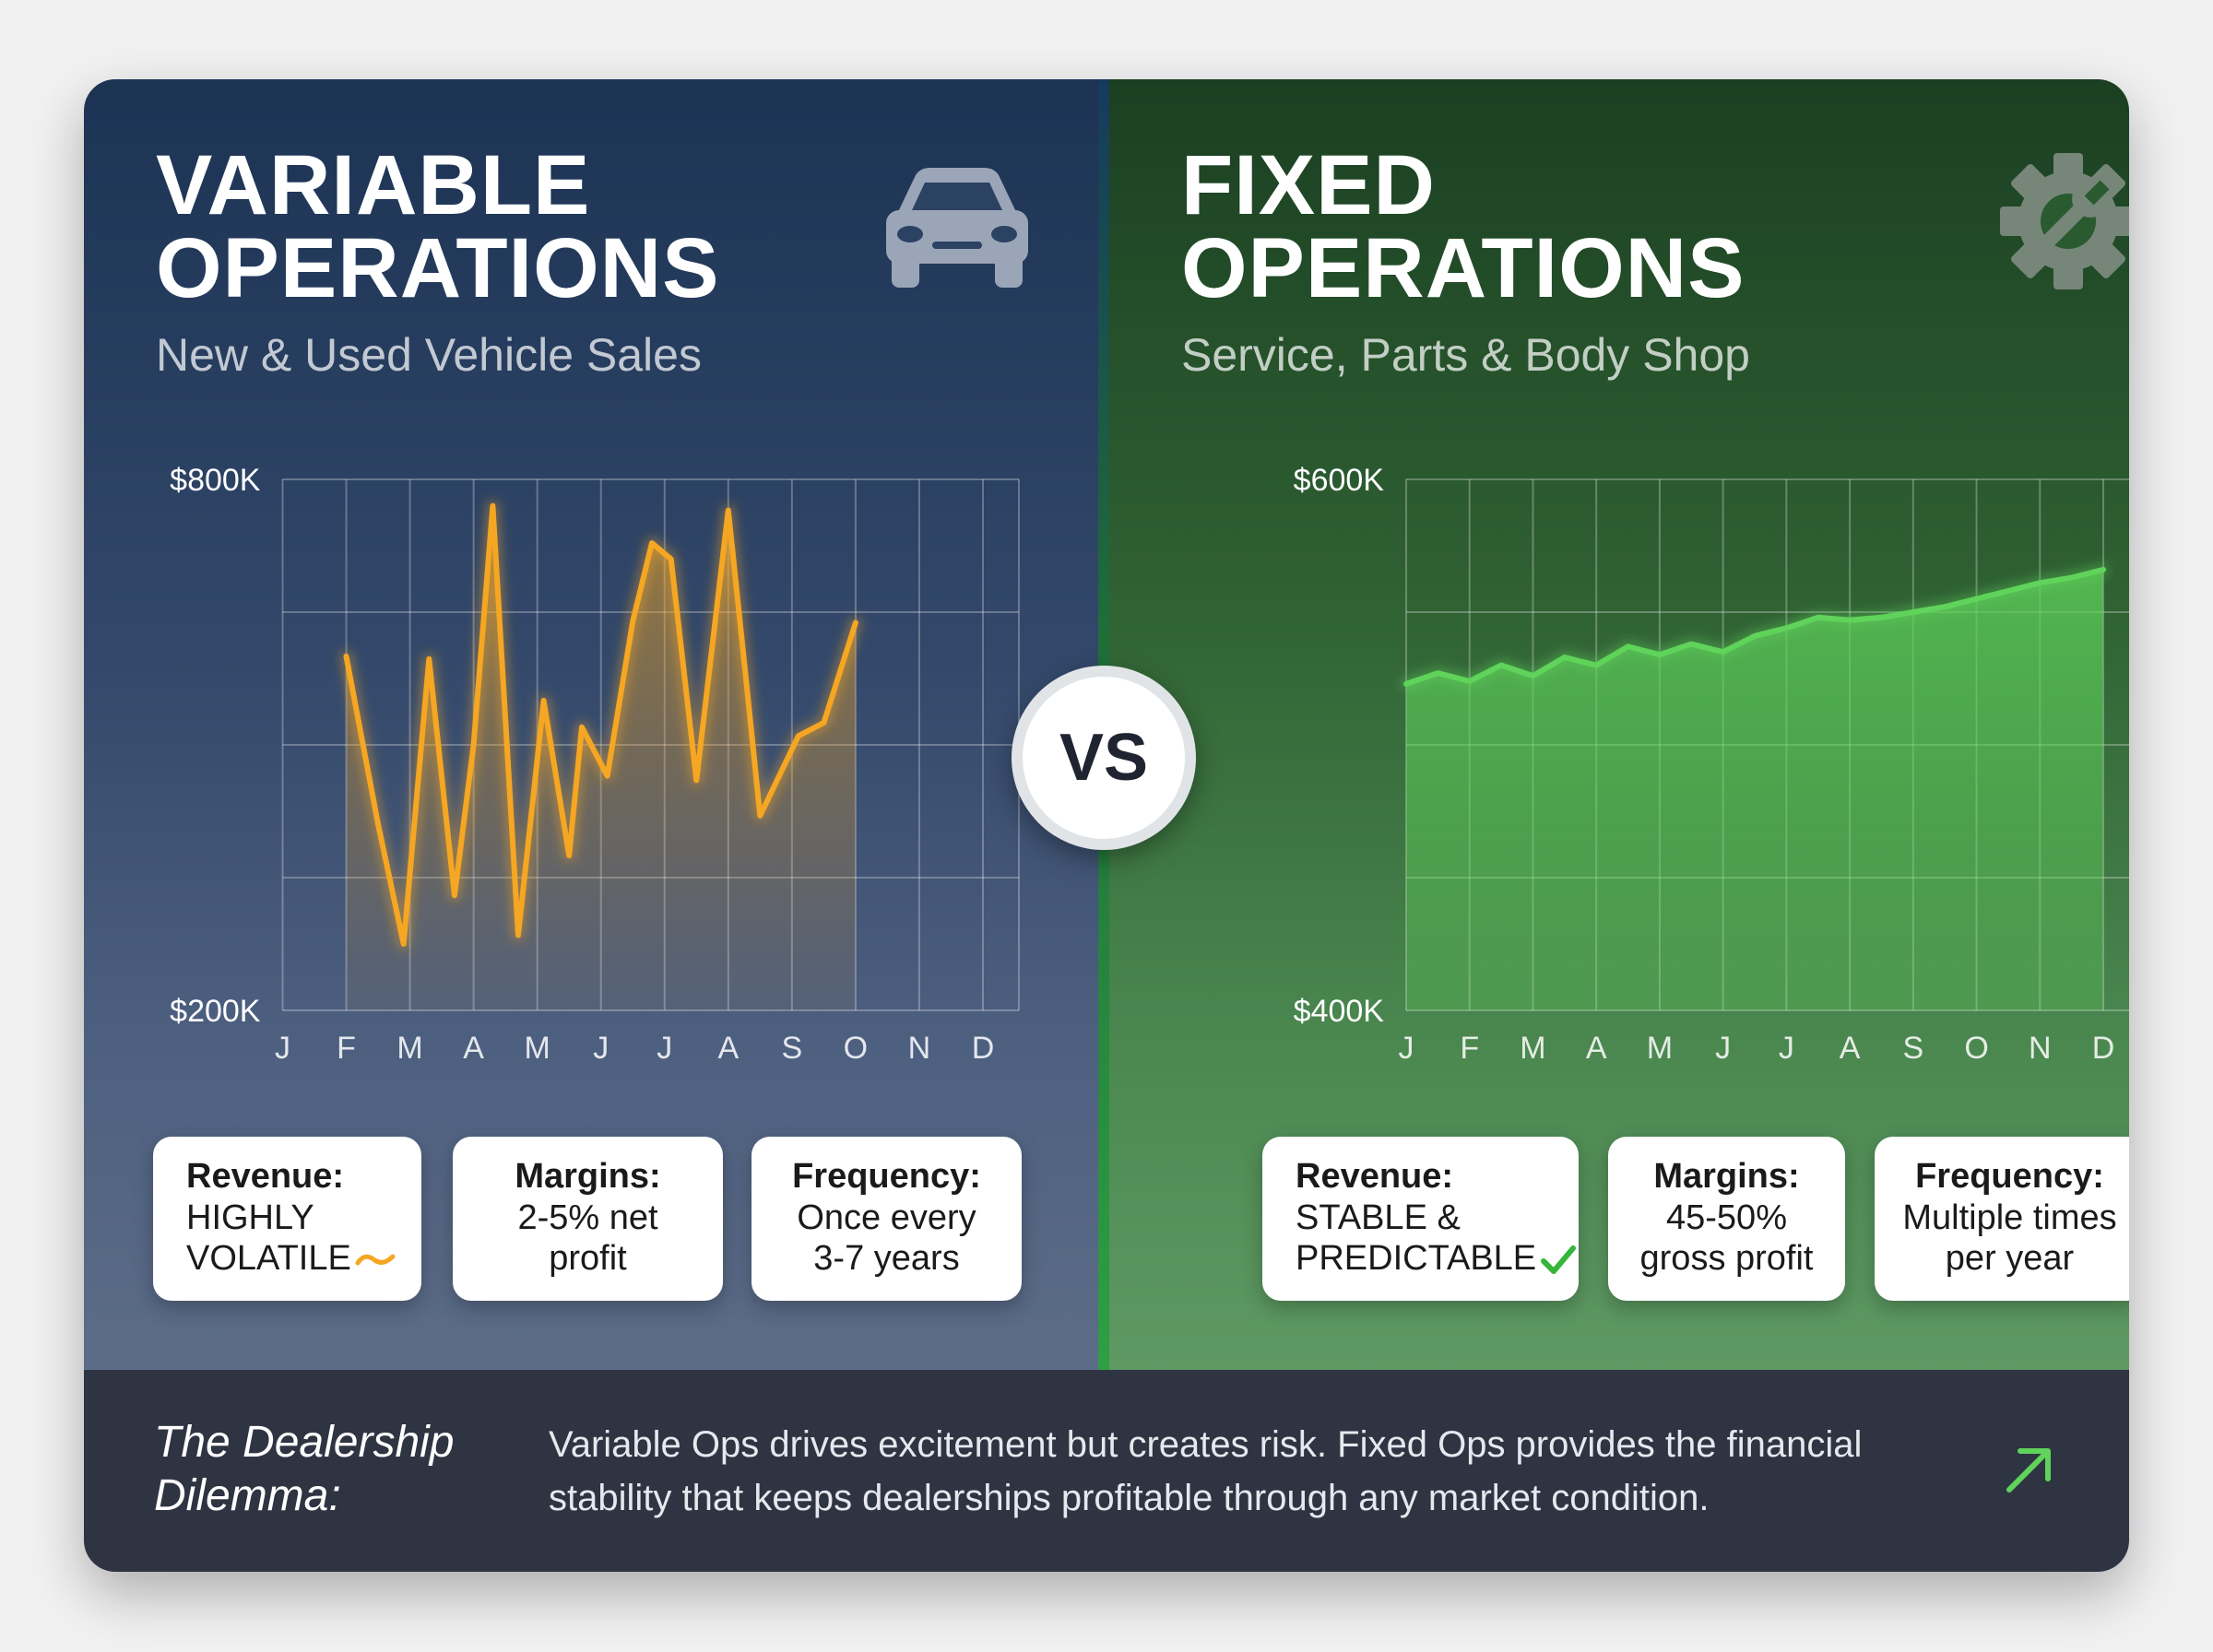 The height and width of the screenshot is (1652, 2213). What do you see at coordinates (265, 1176) in the screenshot?
I see `variable-revenue-label: Revenue:` at bounding box center [265, 1176].